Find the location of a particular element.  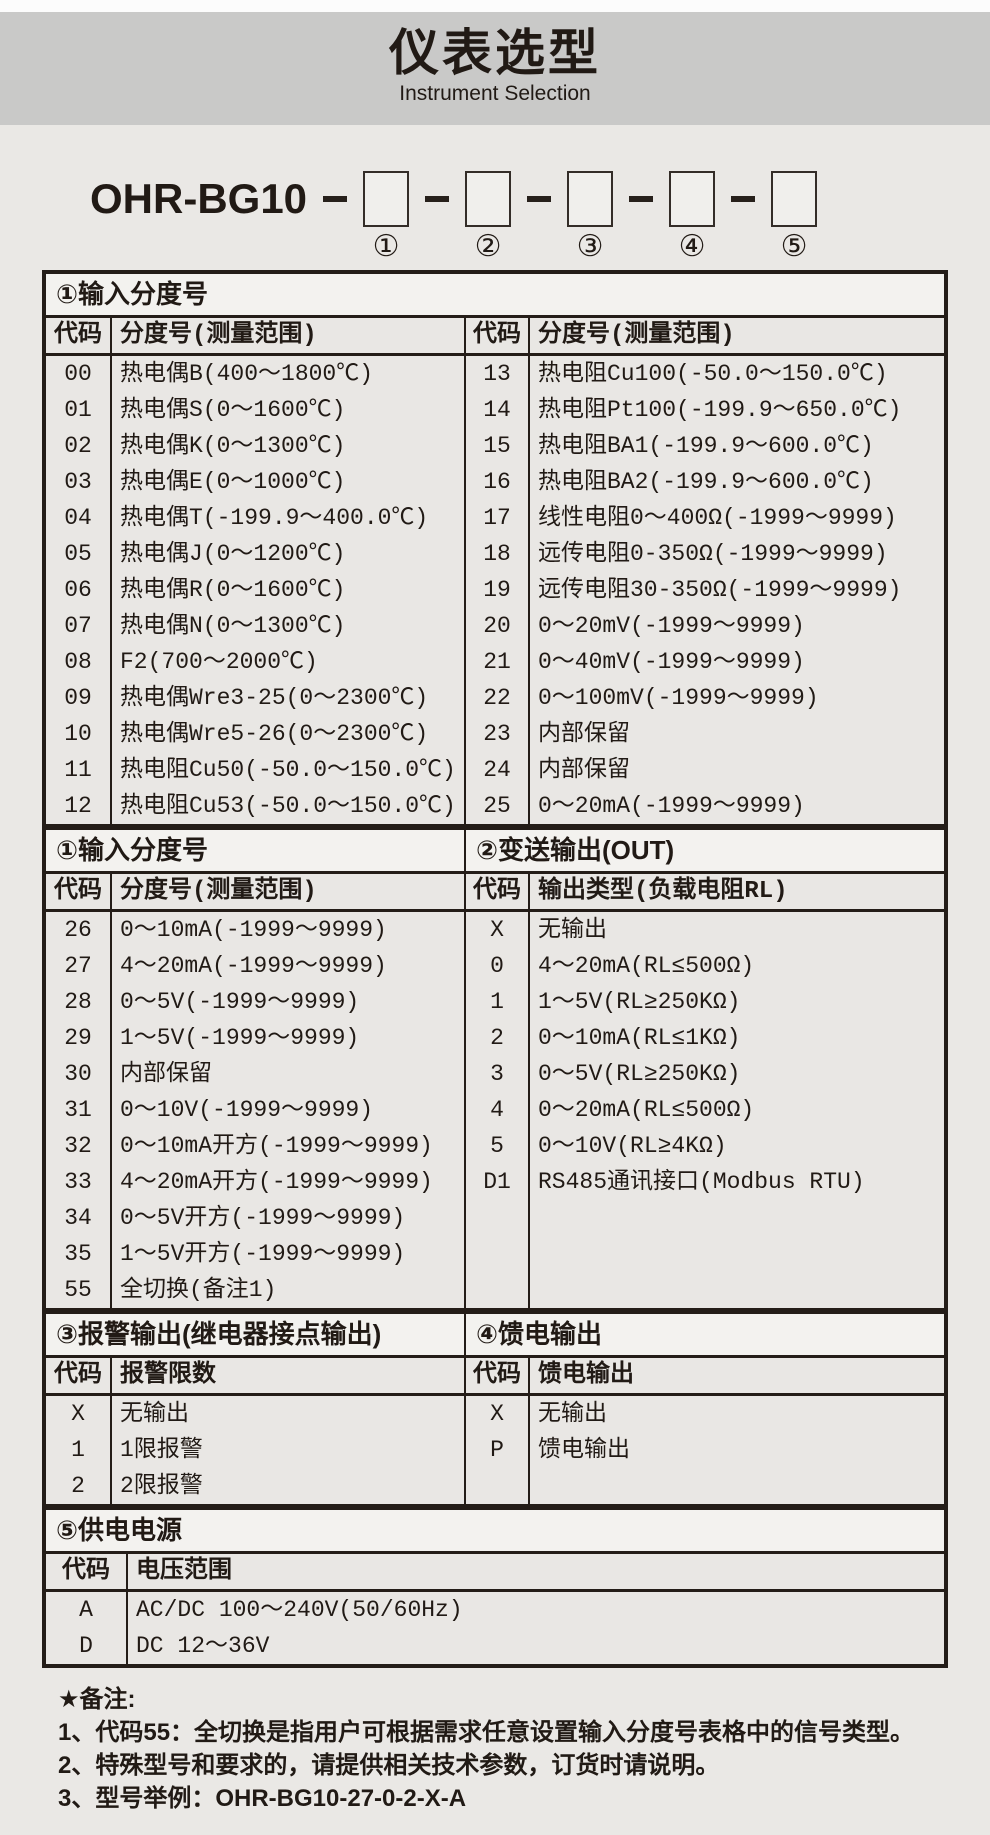

value-cell: 0～100mV(-1999～9999) is located at coordinates (678, 698).